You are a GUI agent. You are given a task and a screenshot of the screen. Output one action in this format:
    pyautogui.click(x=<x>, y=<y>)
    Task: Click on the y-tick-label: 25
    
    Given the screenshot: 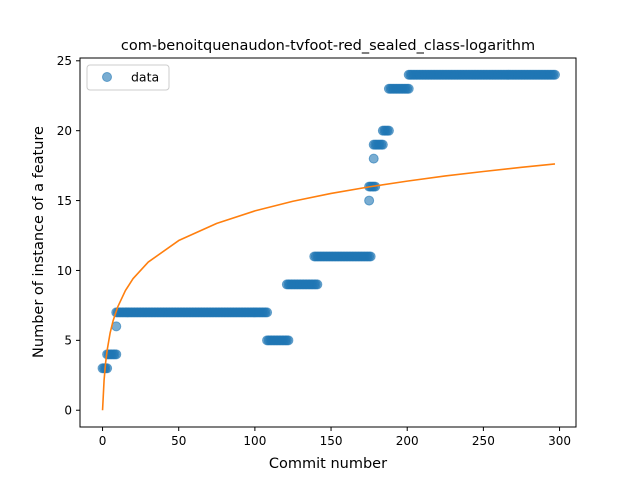 What is the action you would take?
    pyautogui.click(x=64, y=61)
    